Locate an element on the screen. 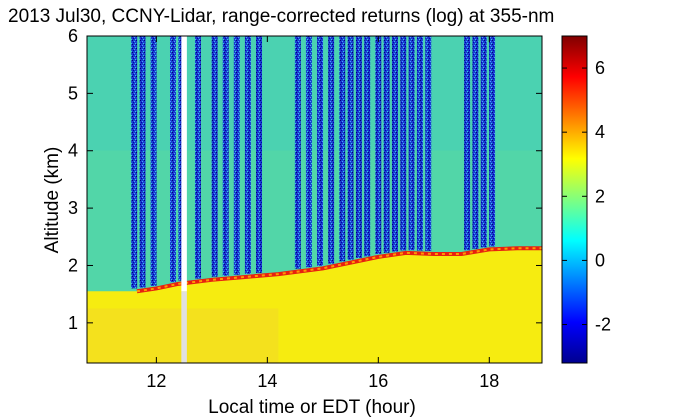 This screenshot has width=673, height=420. colorbar-ticks: -2 0 2 4 6 is located at coordinates (586, 196).